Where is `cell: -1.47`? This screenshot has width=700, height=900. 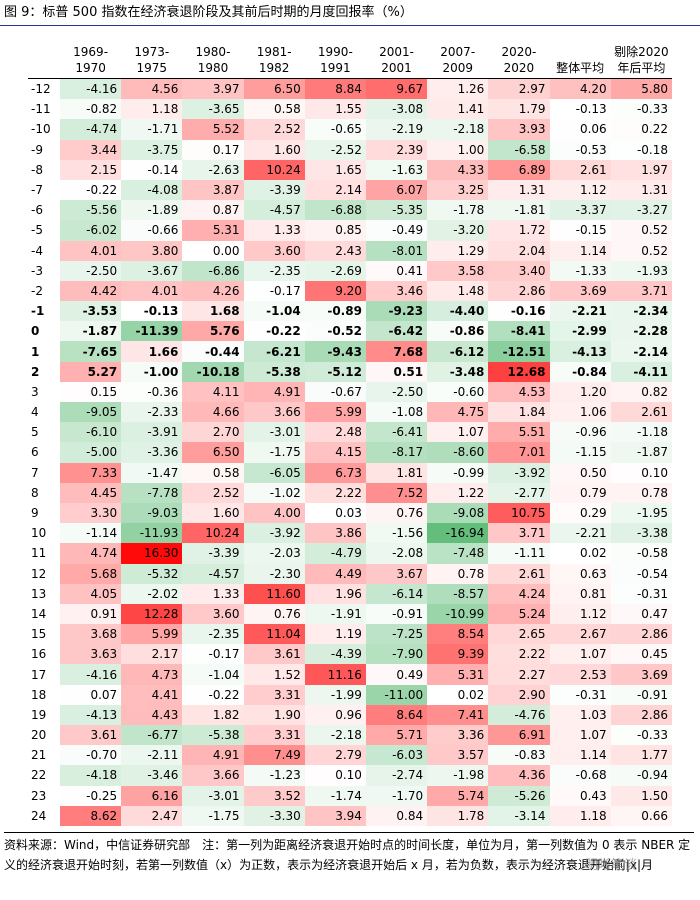
cell: -1.47 is located at coordinates (152, 472).